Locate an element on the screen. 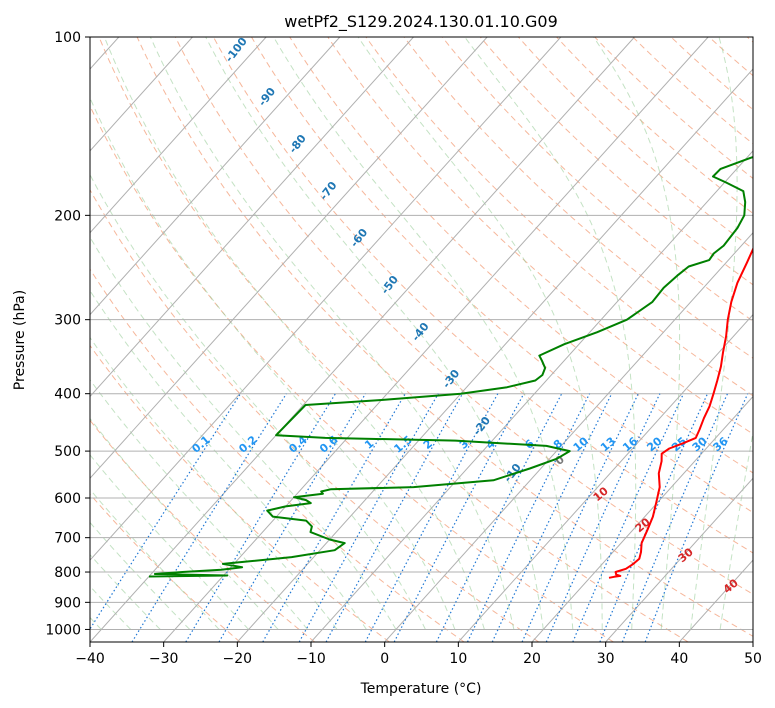 This screenshot has width=775, height=708. y-tick-label: 600 is located at coordinates (67, 499).